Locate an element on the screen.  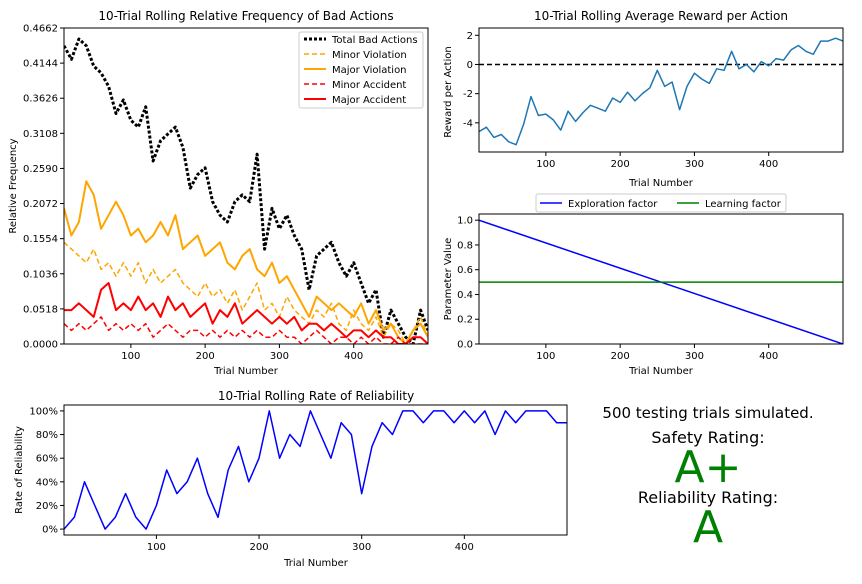
y-tick-label: 0.0518 is located at coordinates (40, 309).